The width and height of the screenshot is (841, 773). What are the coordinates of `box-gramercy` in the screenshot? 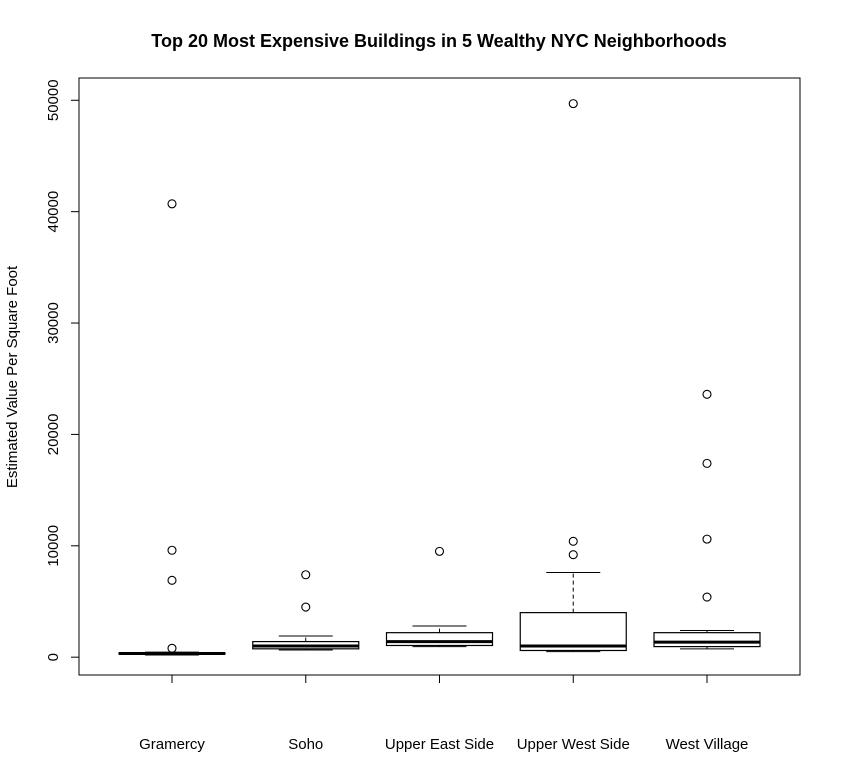 It's located at (172, 427).